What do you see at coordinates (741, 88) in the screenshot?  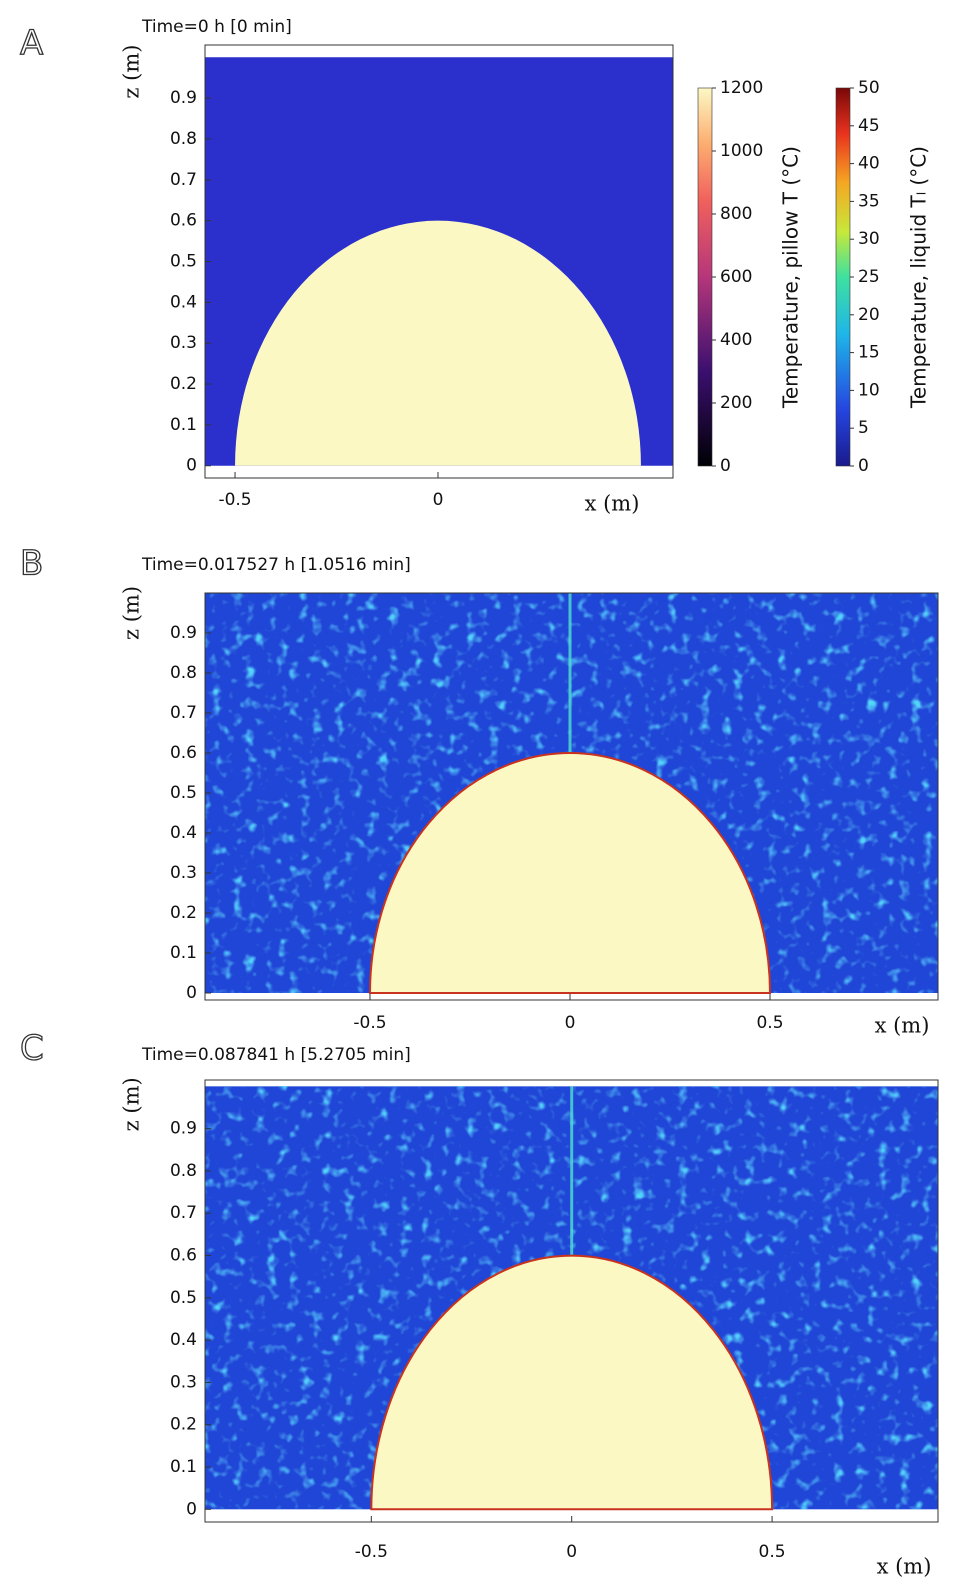 I see `colorbar-tick-label: 1200` at bounding box center [741, 88].